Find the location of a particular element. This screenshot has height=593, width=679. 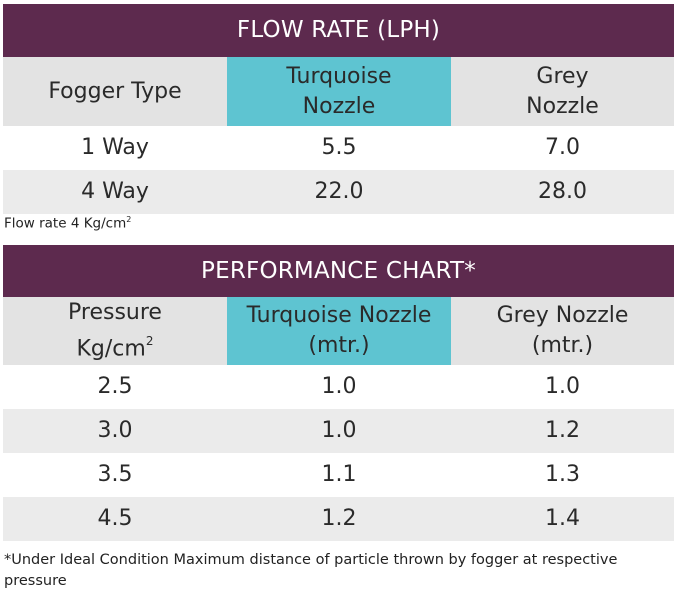

table-row: 4 Way 22.0 28.0 is located at coordinates (338, 192).